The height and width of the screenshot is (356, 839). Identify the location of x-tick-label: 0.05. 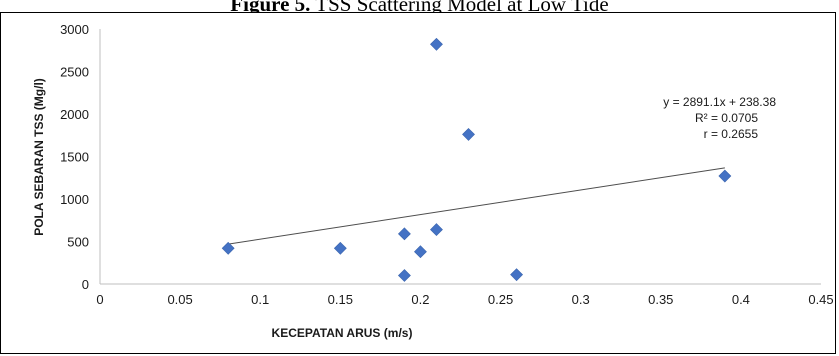
(179, 299).